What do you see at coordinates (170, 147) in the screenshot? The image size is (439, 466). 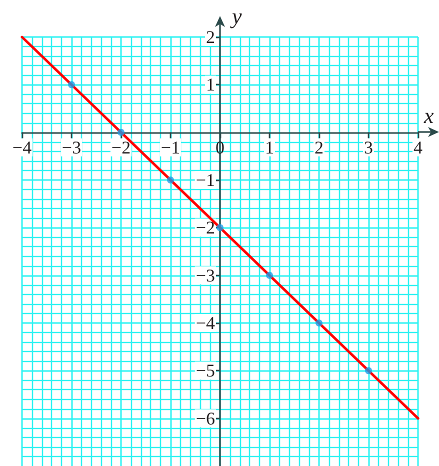 I see `x-tick-label: −1` at bounding box center [170, 147].